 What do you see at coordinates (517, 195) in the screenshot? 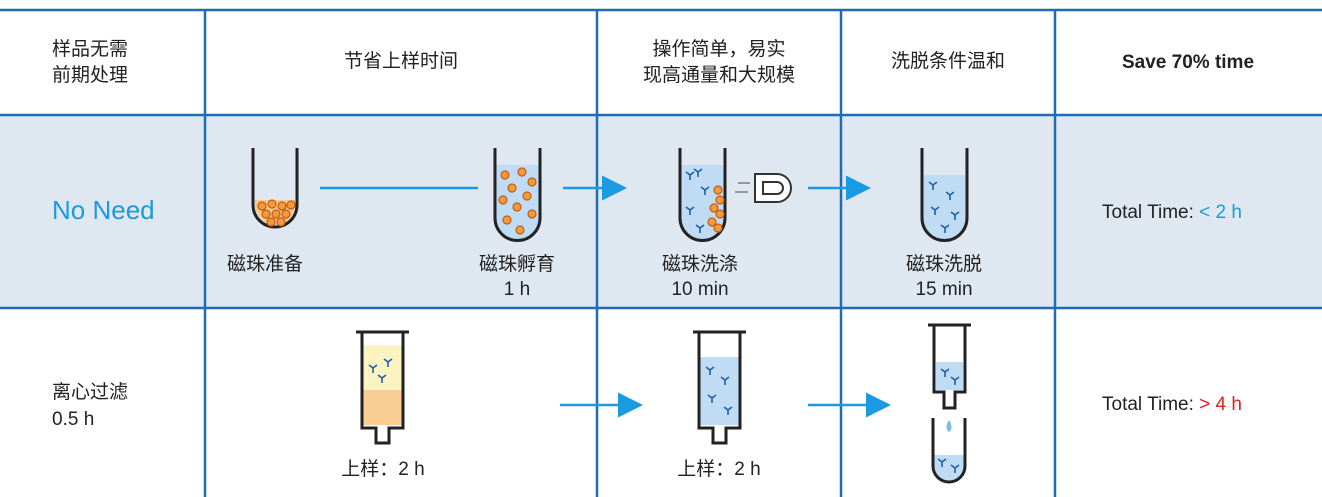
I see `tube-incubation` at bounding box center [517, 195].